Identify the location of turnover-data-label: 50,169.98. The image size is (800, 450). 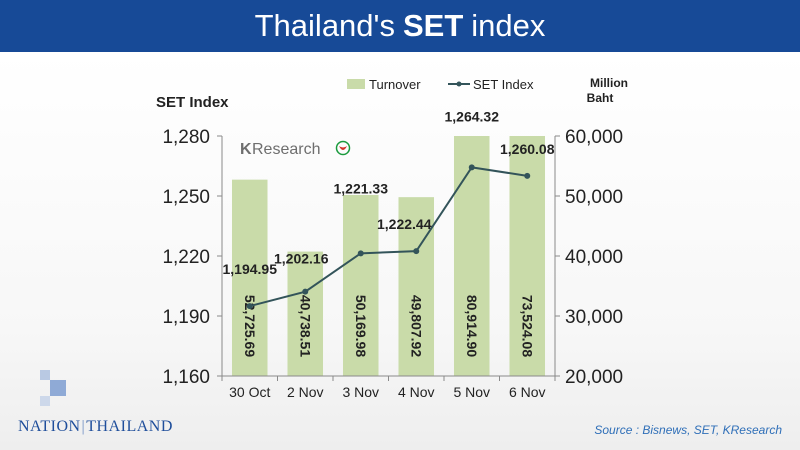
(361, 326).